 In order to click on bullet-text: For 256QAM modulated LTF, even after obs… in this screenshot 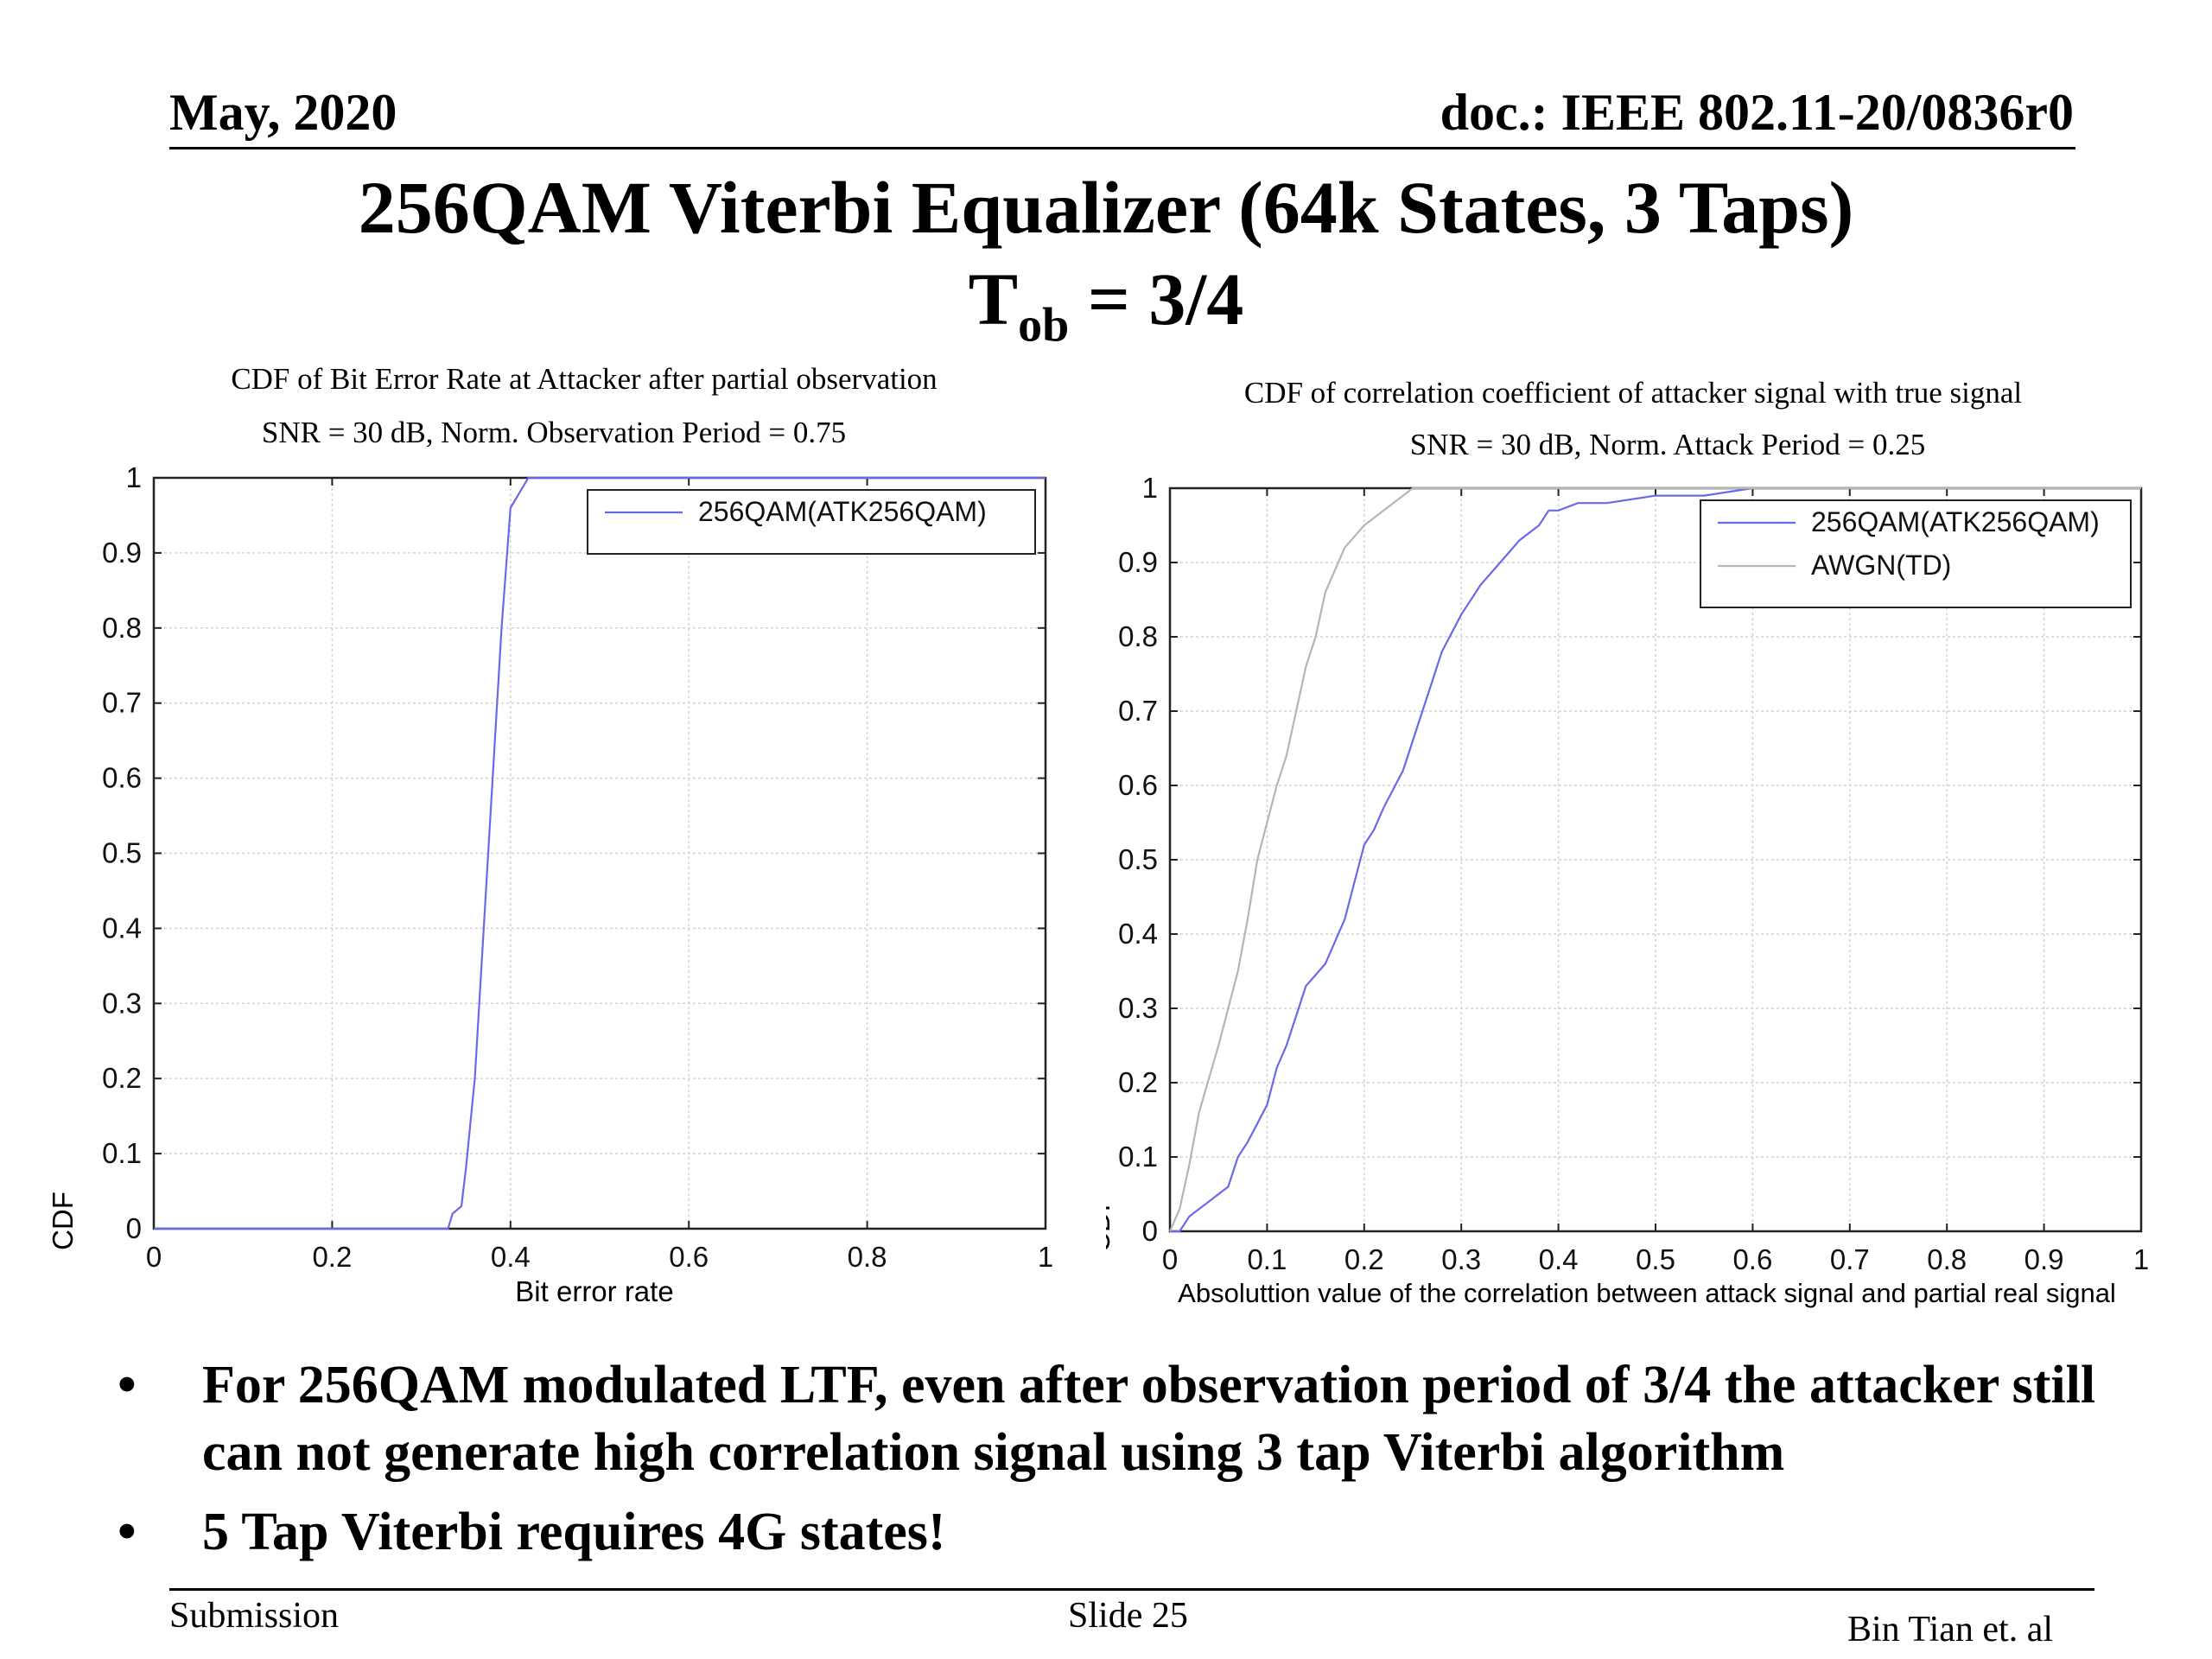, I will do `click(1149, 1419)`.